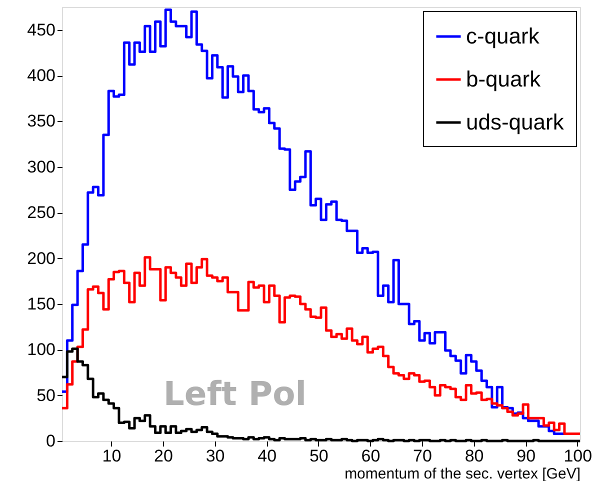  What do you see at coordinates (41, 30) in the screenshot?
I see `y-tick-label: 450` at bounding box center [41, 30].